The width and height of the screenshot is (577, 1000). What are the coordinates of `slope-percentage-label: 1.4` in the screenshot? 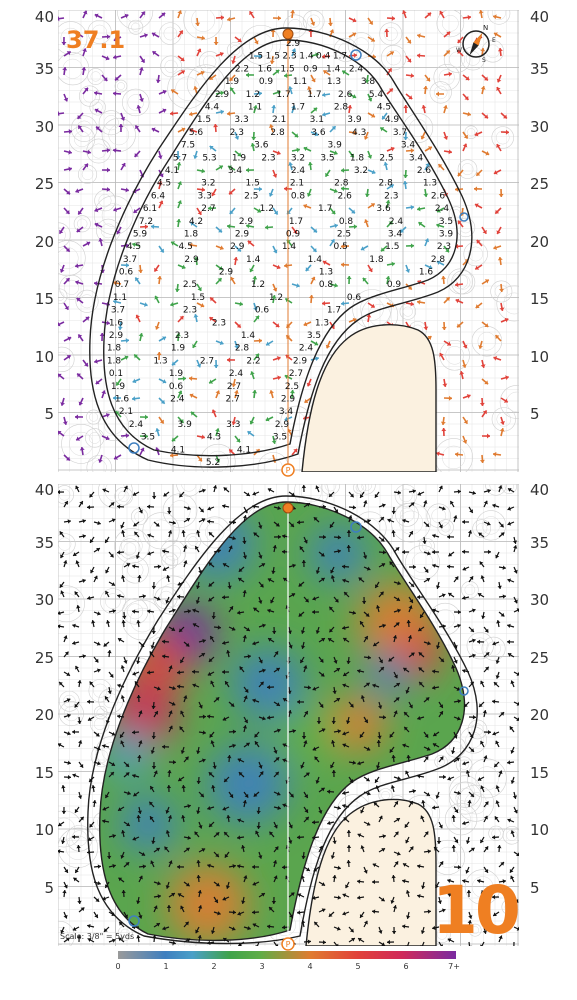 It's located at (315, 260).